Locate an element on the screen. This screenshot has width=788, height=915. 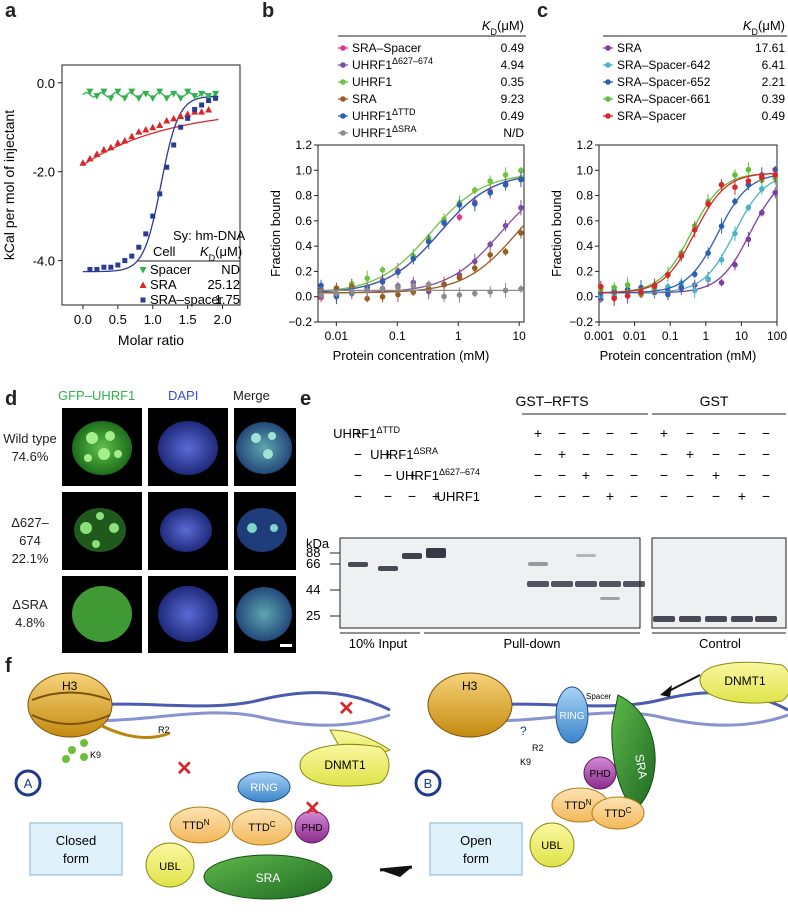
legend-label: SRA–spacer is located at coordinates (187, 299).